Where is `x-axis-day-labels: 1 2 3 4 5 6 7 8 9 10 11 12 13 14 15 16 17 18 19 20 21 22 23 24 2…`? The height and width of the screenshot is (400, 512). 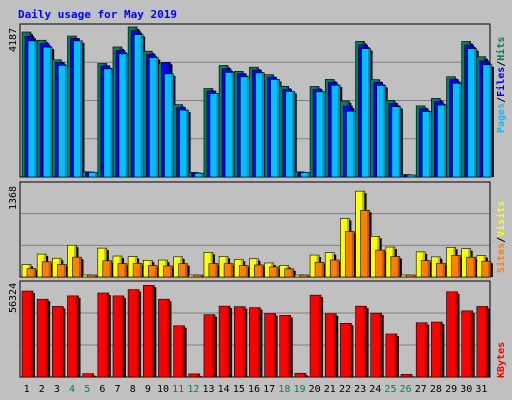
x-axis-day-labels: 1 2 3 4 5 6 7 8 9 10 11 12 13 14 15 16 17 18 19 20 21 22 23 24 2… is located at coordinates (256, 389).